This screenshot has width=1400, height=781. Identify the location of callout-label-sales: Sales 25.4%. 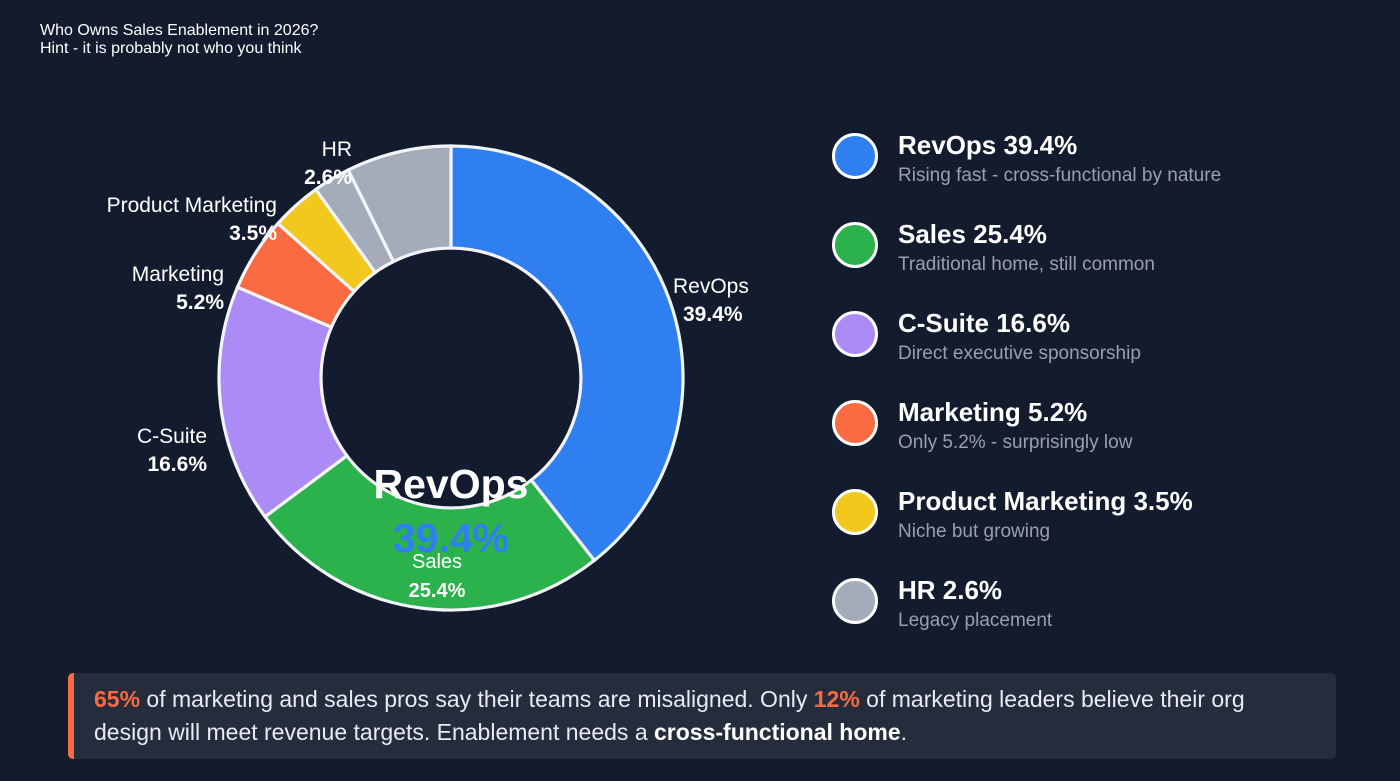
(437, 576).